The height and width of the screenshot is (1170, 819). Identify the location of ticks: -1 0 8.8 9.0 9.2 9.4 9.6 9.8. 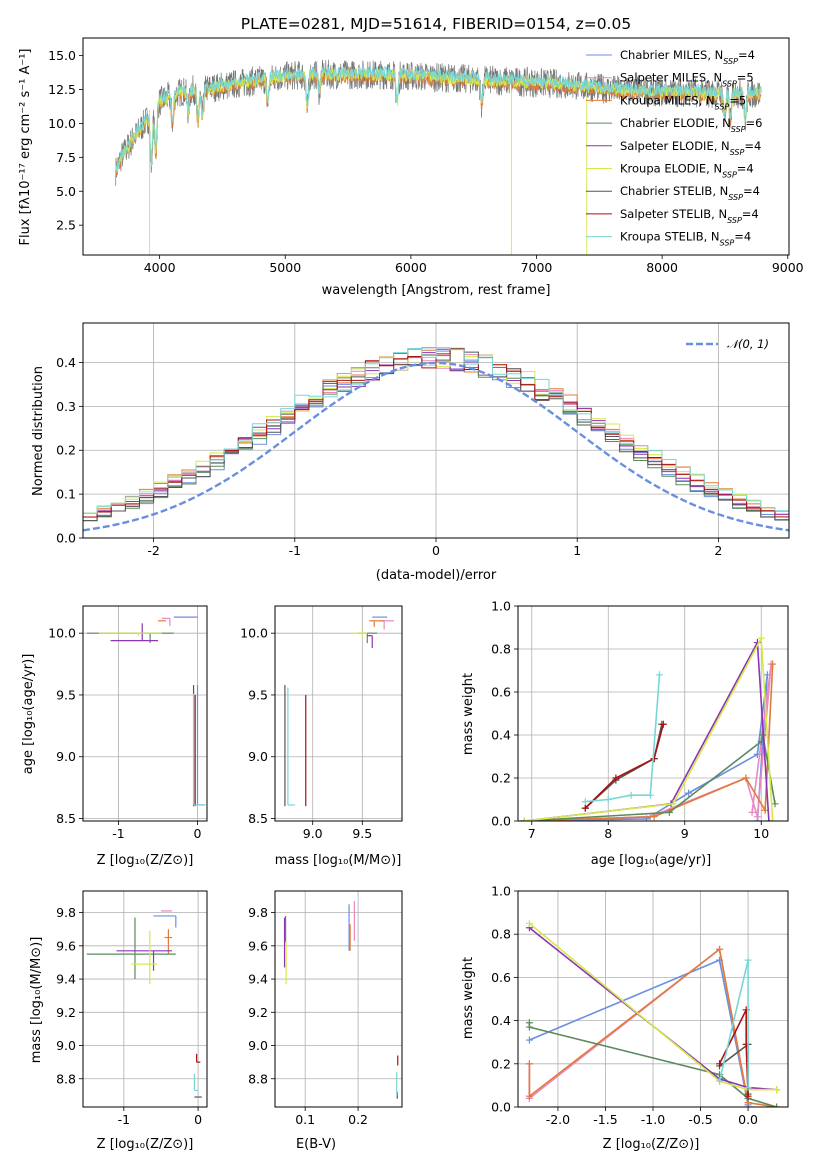
(129, 1016).